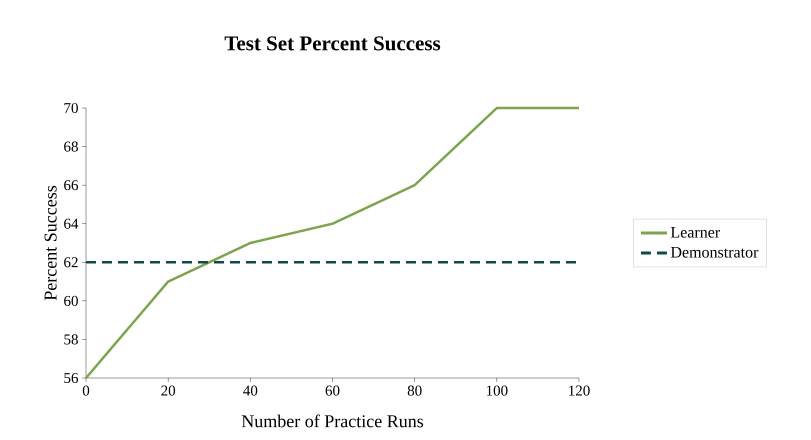  What do you see at coordinates (71, 262) in the screenshot?
I see `y-tick-label: 62` at bounding box center [71, 262].